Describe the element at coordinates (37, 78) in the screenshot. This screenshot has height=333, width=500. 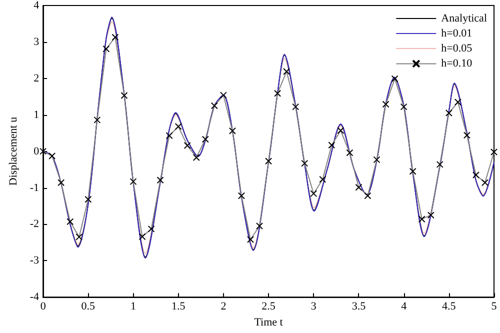
I see `y-tick-label: 2` at that location.